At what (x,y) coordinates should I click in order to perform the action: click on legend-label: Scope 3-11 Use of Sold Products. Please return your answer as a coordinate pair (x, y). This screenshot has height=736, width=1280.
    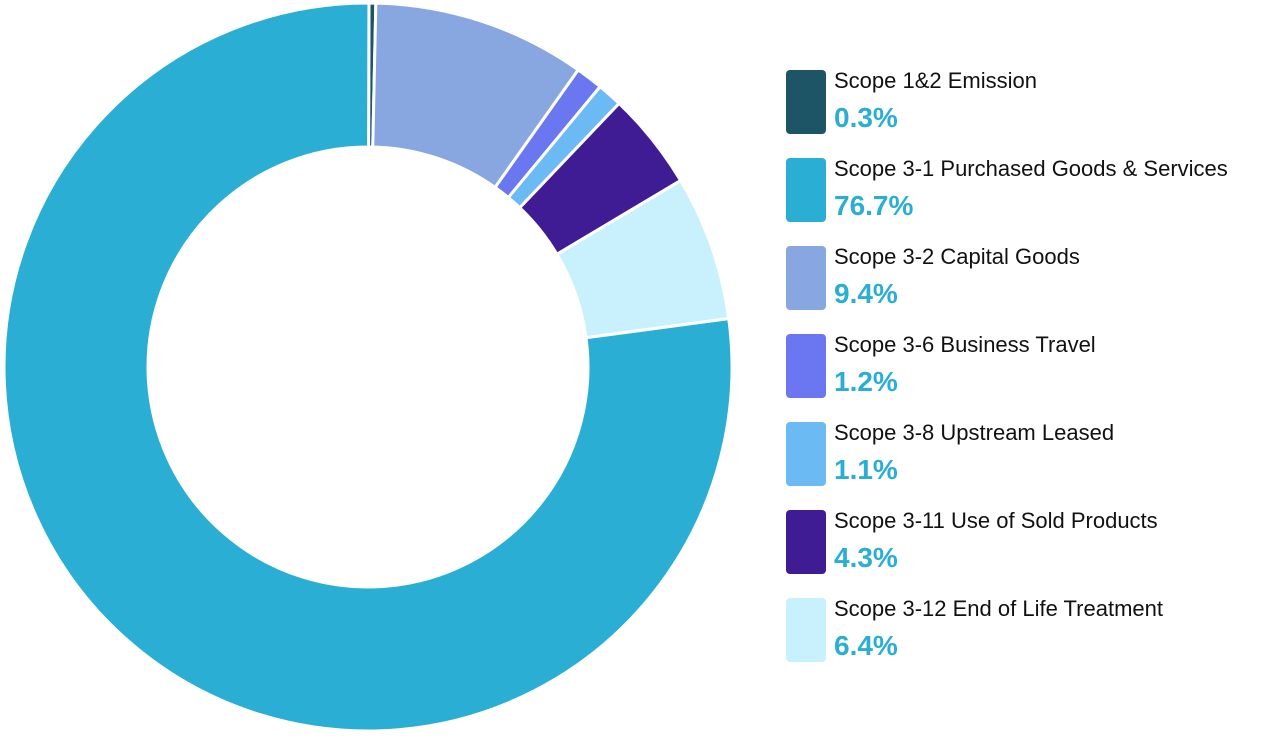
    Looking at the image, I should click on (996, 520).